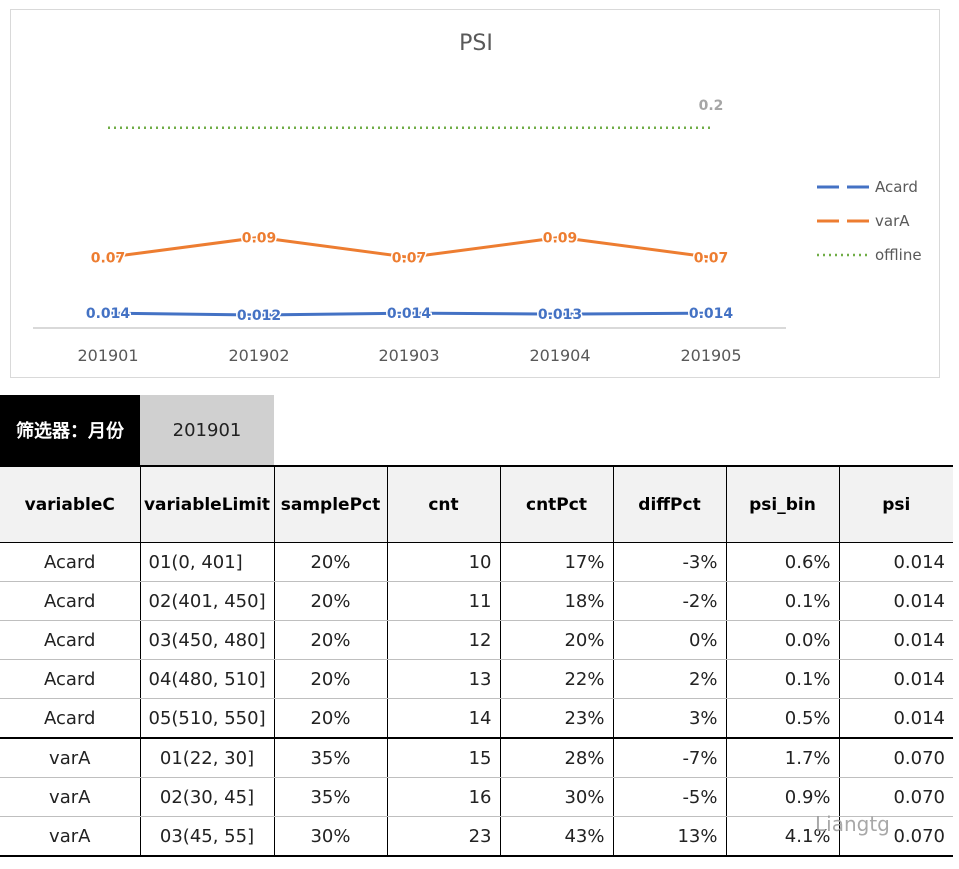 This screenshot has height=869, width=959. Describe the element at coordinates (443, 836) in the screenshot. I see `table-cell-cnt: 23` at that location.